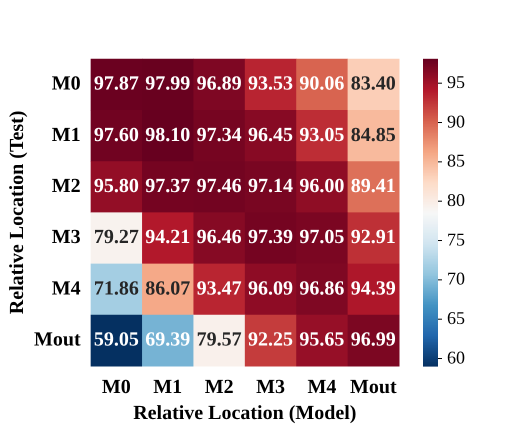 The height and width of the screenshot is (428, 521). I want to click on data-label: 97.87, so click(116, 83).